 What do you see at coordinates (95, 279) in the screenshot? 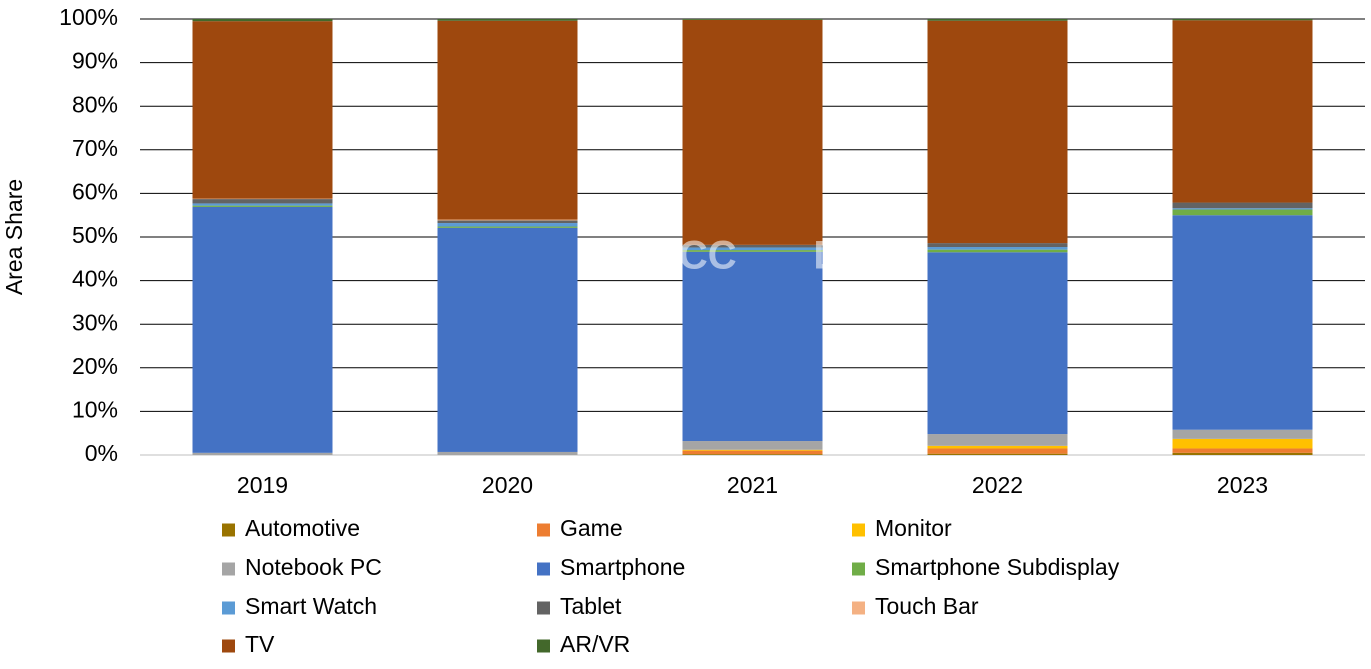
I see `y-tick-label: 40%` at bounding box center [95, 279].